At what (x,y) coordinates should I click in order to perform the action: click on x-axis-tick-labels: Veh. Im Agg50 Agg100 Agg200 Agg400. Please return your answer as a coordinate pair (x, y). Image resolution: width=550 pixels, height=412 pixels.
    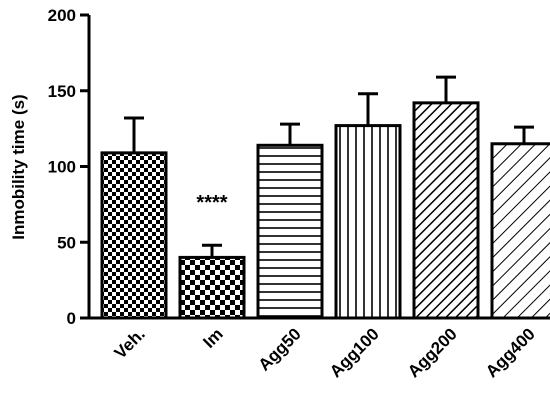
    Looking at the image, I should click on (325, 352).